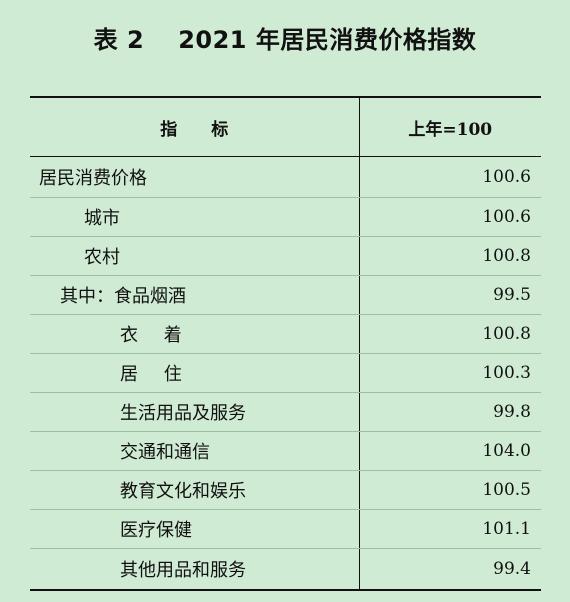 This screenshot has height=602, width=570. I want to click on table-row: 医疗保健 101.1, so click(285, 529).